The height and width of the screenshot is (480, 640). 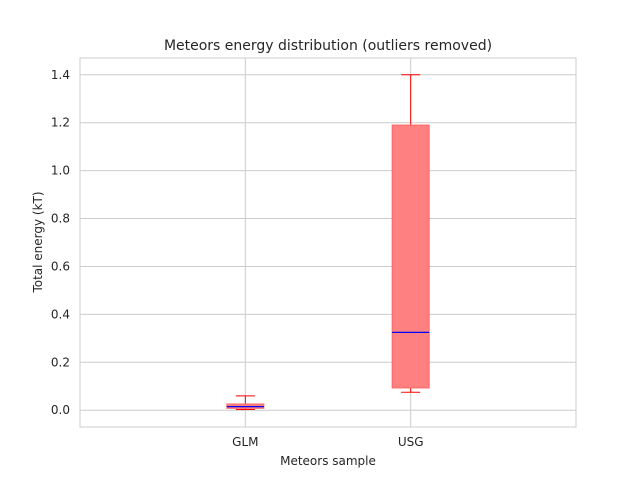 I want to click on y-tick-label: 0.4, so click(x=60, y=314).